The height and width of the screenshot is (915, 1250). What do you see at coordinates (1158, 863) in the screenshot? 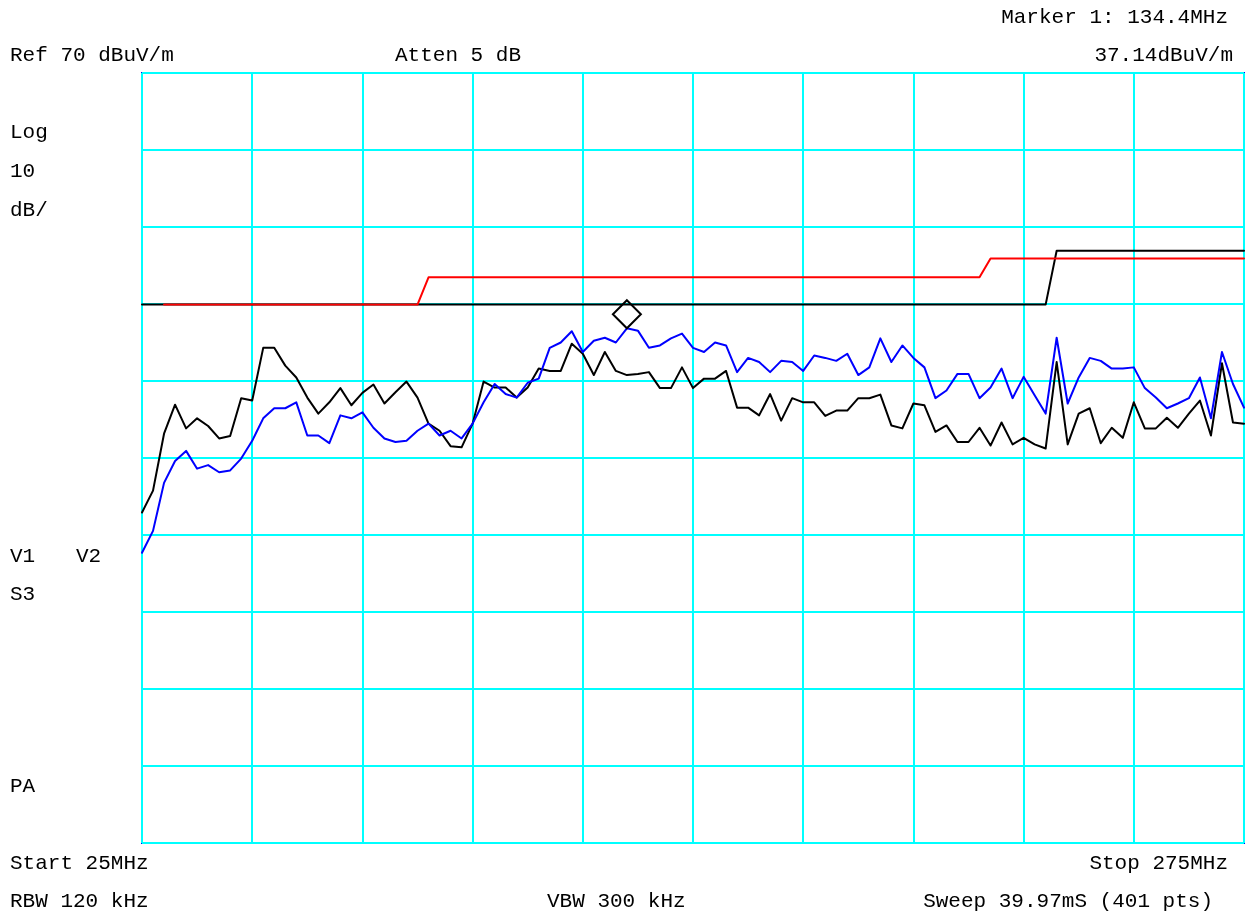
I see `text: Stop 275MHz` at bounding box center [1158, 863].